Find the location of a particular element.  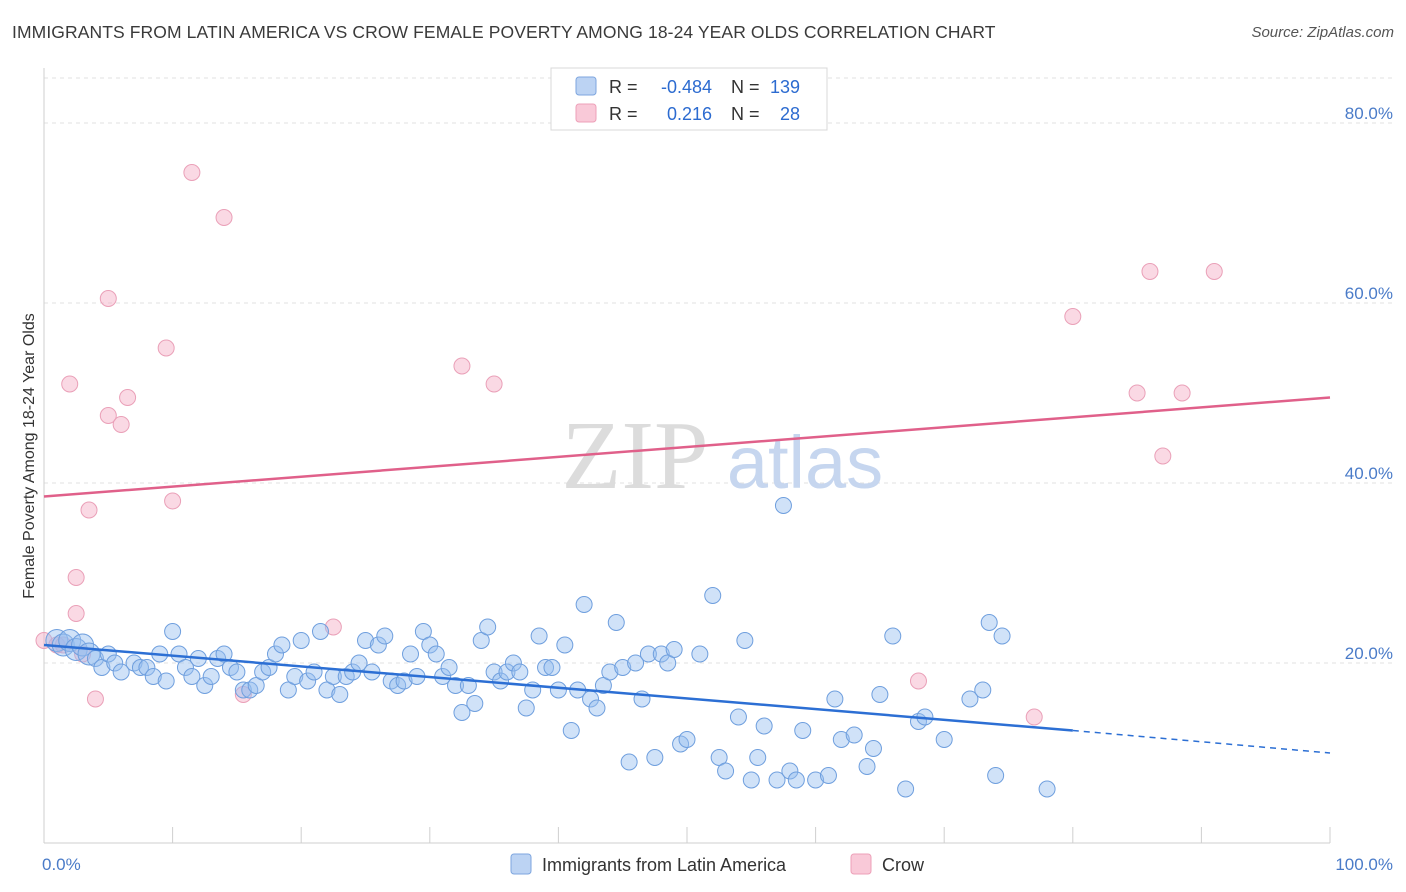

y-tick-label: 20.0% is located at coordinates (1369, 653).